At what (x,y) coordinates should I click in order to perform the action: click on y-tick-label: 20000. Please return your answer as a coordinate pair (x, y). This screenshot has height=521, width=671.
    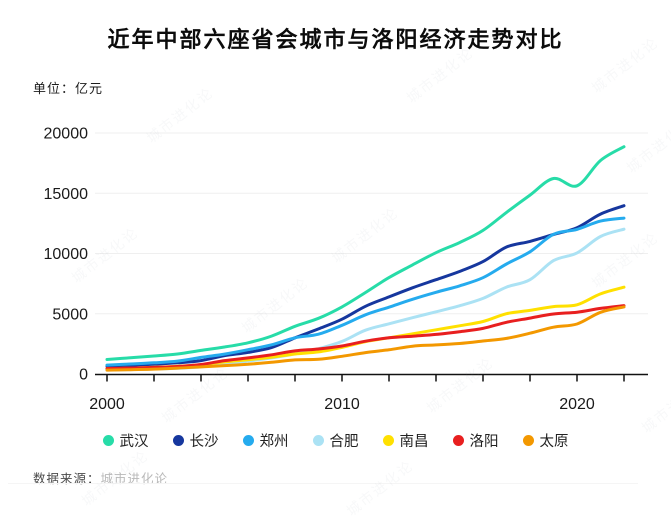
    Looking at the image, I should click on (66, 134).